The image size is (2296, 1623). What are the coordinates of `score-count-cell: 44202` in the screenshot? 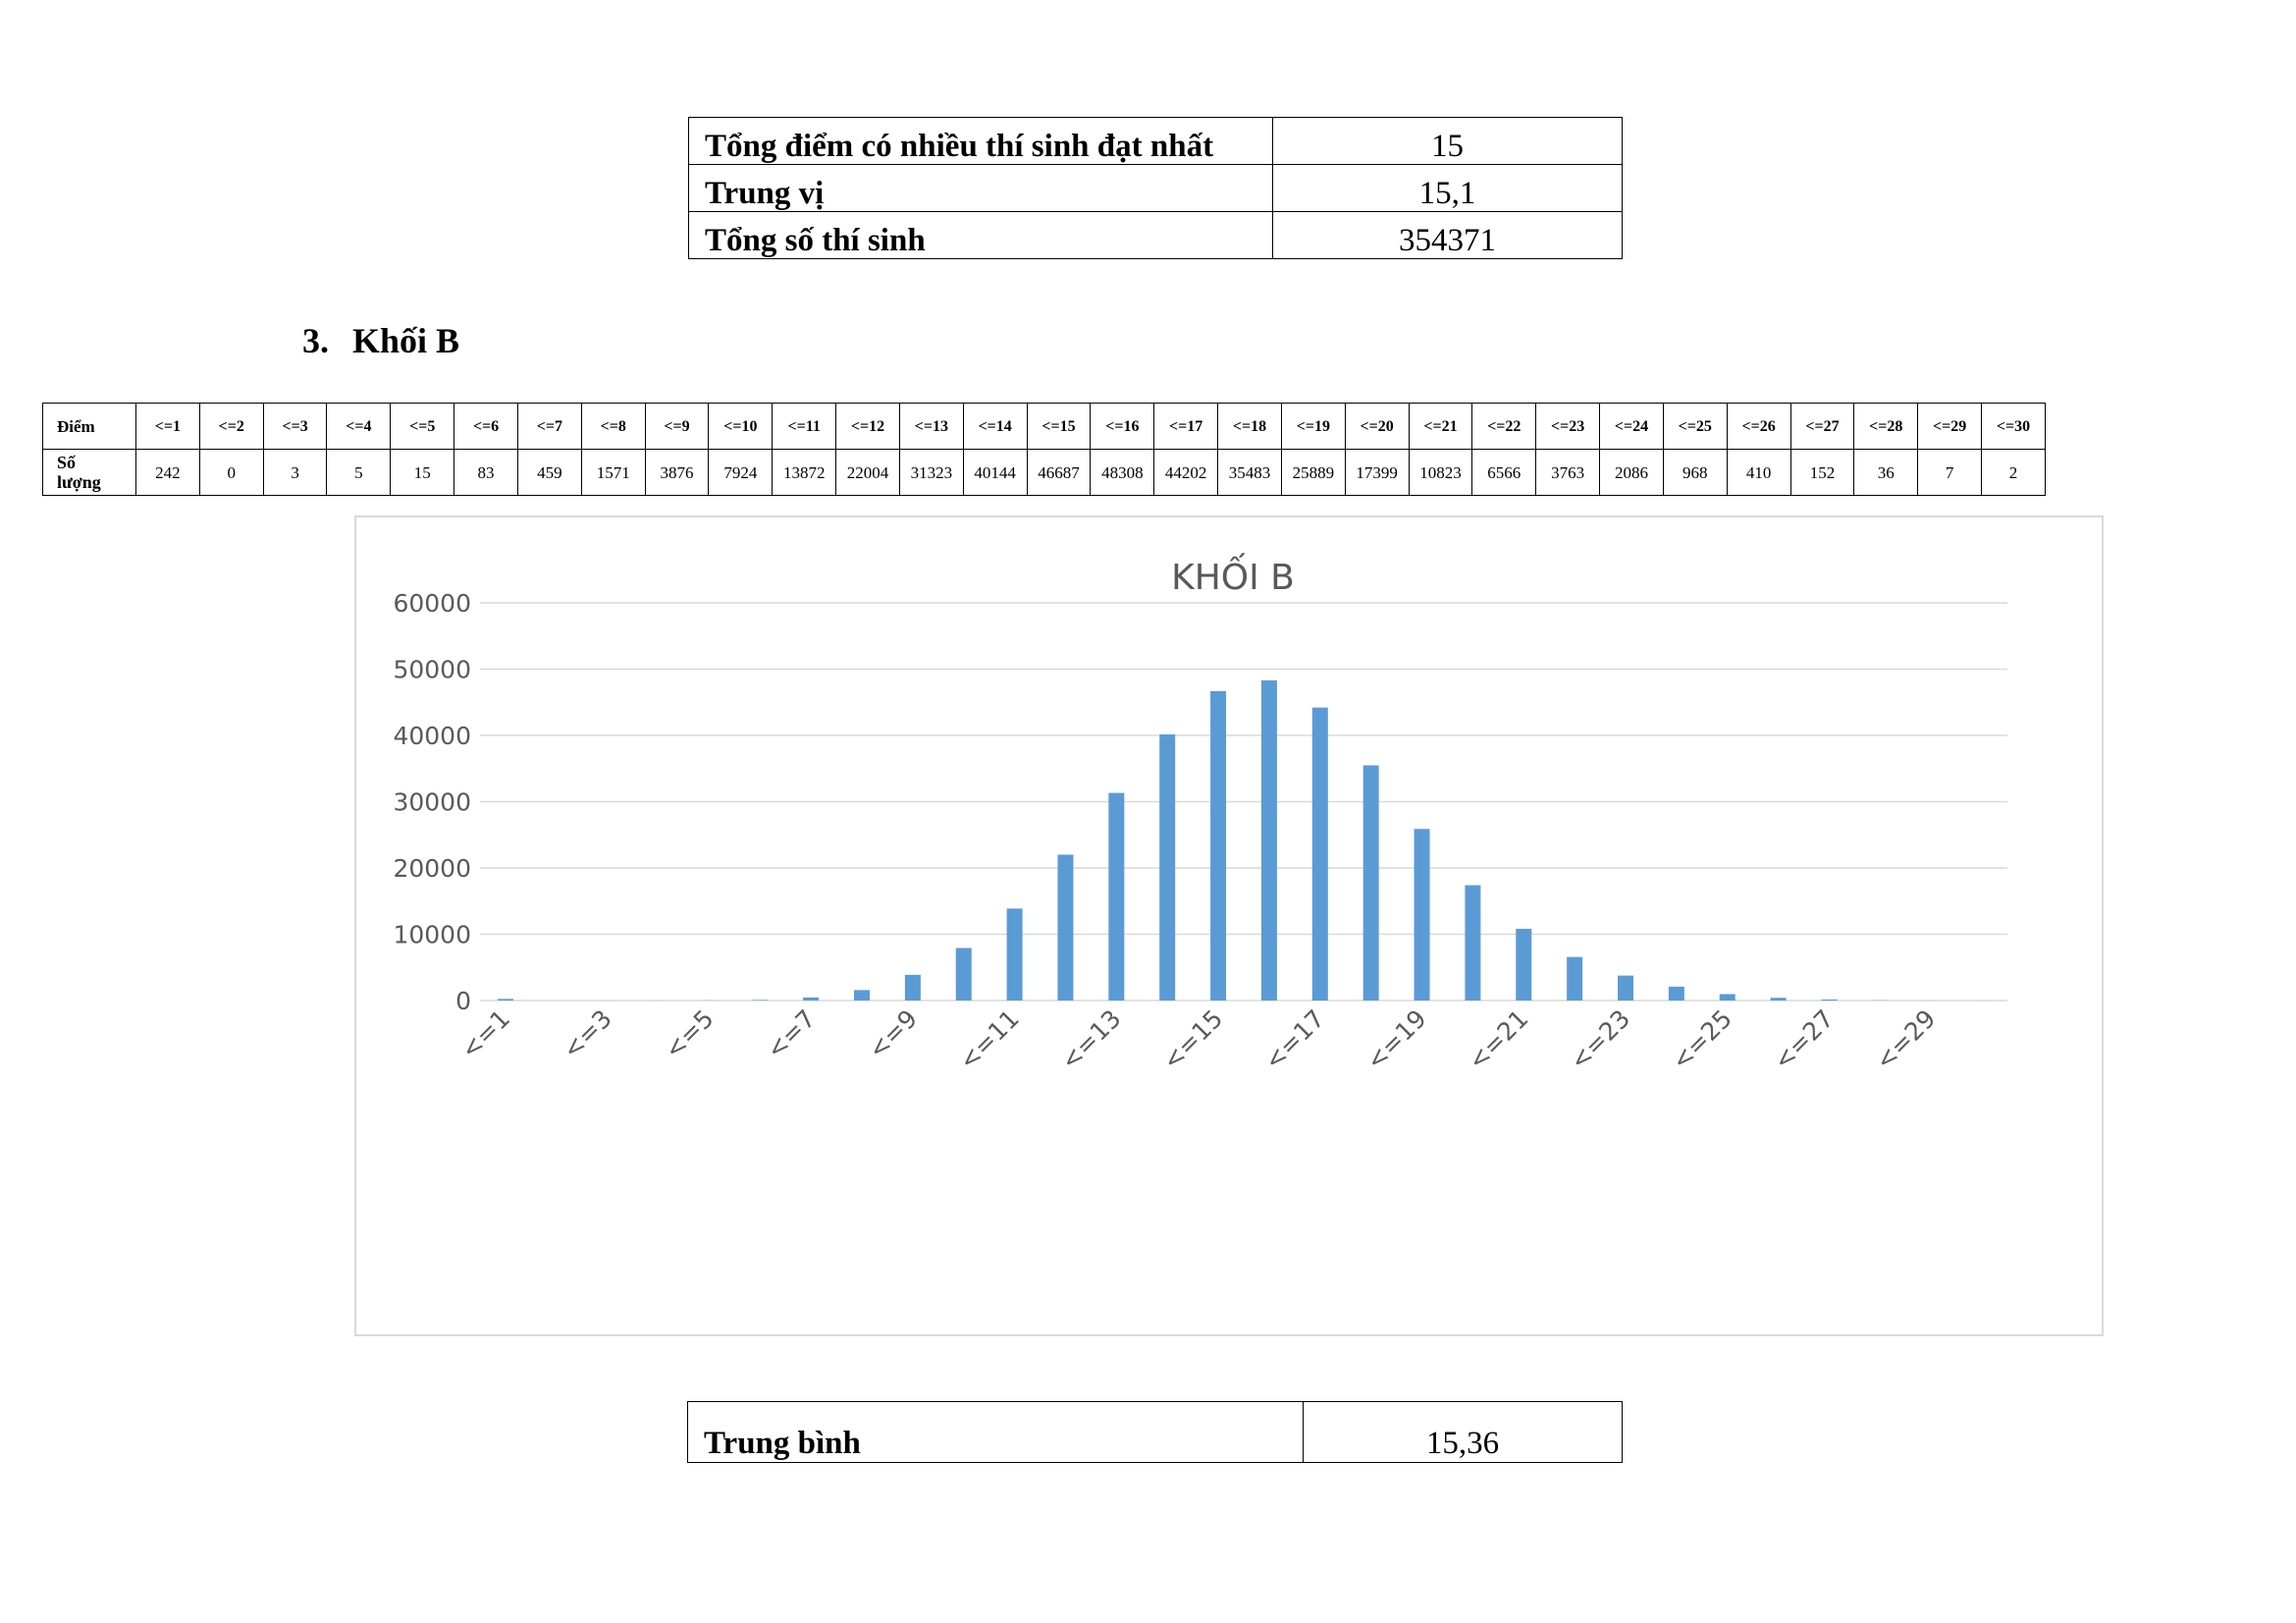 It's located at (1186, 472).